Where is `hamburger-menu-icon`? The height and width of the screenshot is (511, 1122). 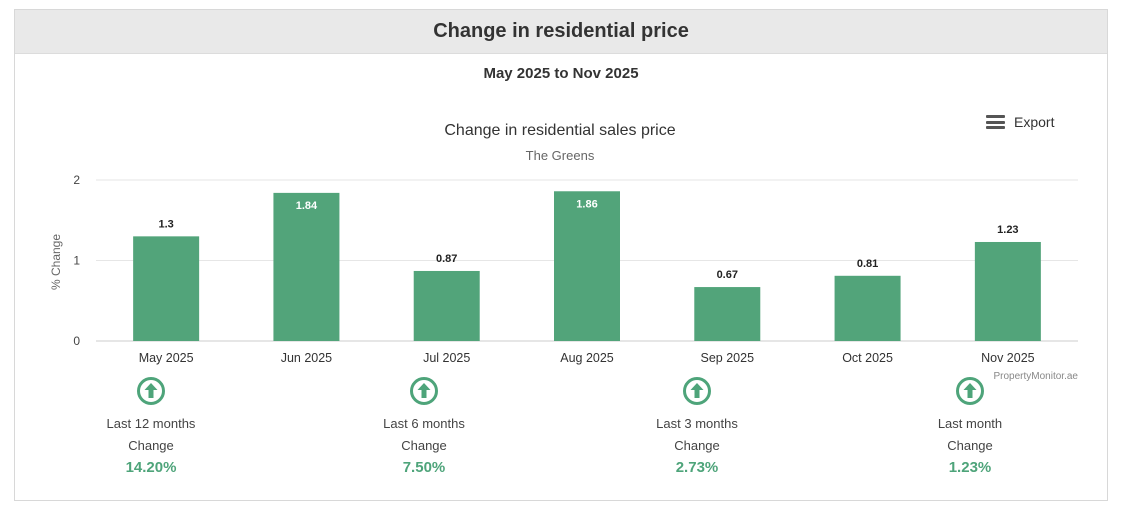 hamburger-menu-icon is located at coordinates (995, 122).